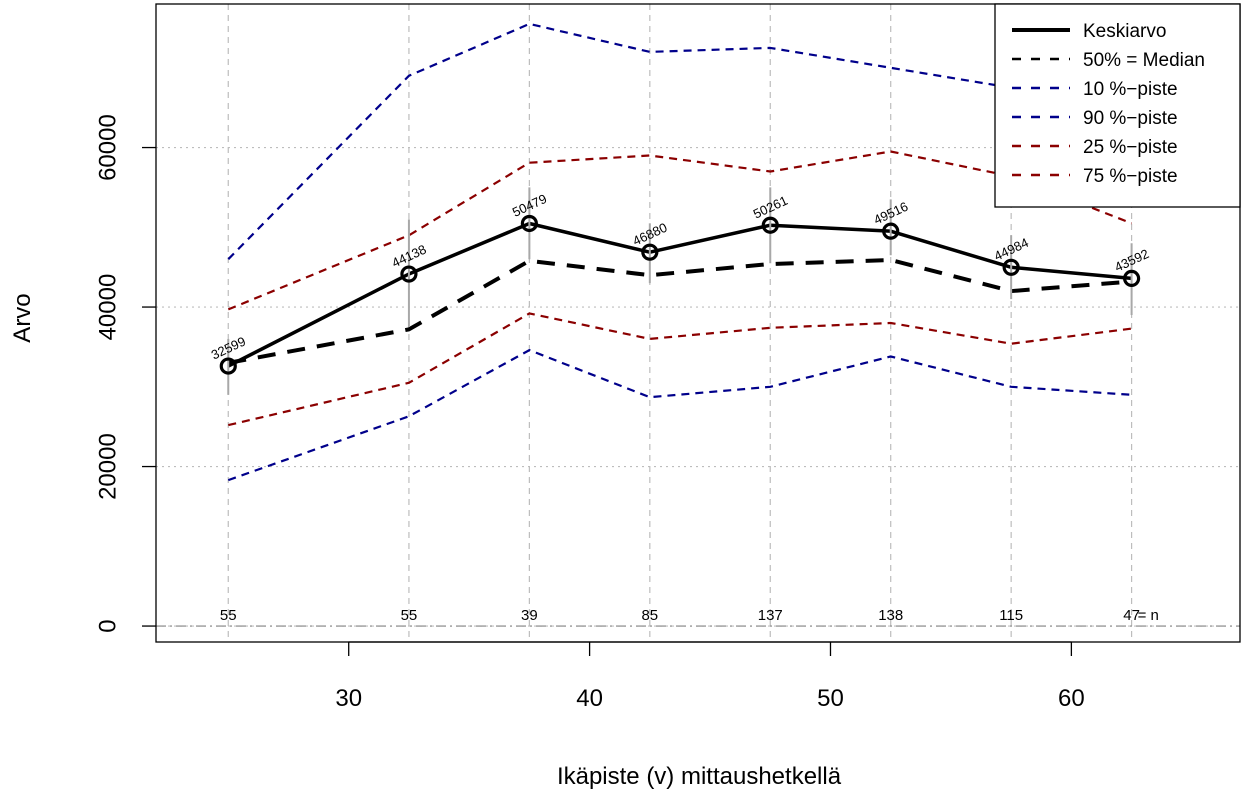 The image size is (1244, 800). Describe the element at coordinates (1148, 615) in the screenshot. I see `n-suffix-label: = n` at that location.